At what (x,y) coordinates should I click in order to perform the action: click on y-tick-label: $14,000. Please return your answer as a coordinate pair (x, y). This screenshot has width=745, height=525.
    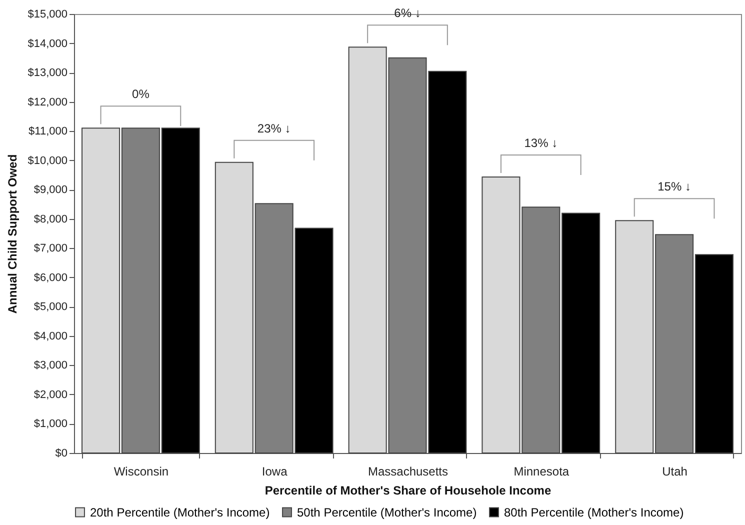
    Looking at the image, I should click on (48, 44).